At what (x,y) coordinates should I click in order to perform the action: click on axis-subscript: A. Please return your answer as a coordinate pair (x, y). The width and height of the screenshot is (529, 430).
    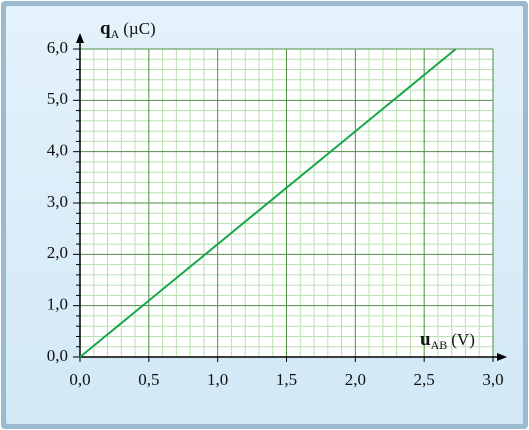
    Looking at the image, I should click on (115, 34).